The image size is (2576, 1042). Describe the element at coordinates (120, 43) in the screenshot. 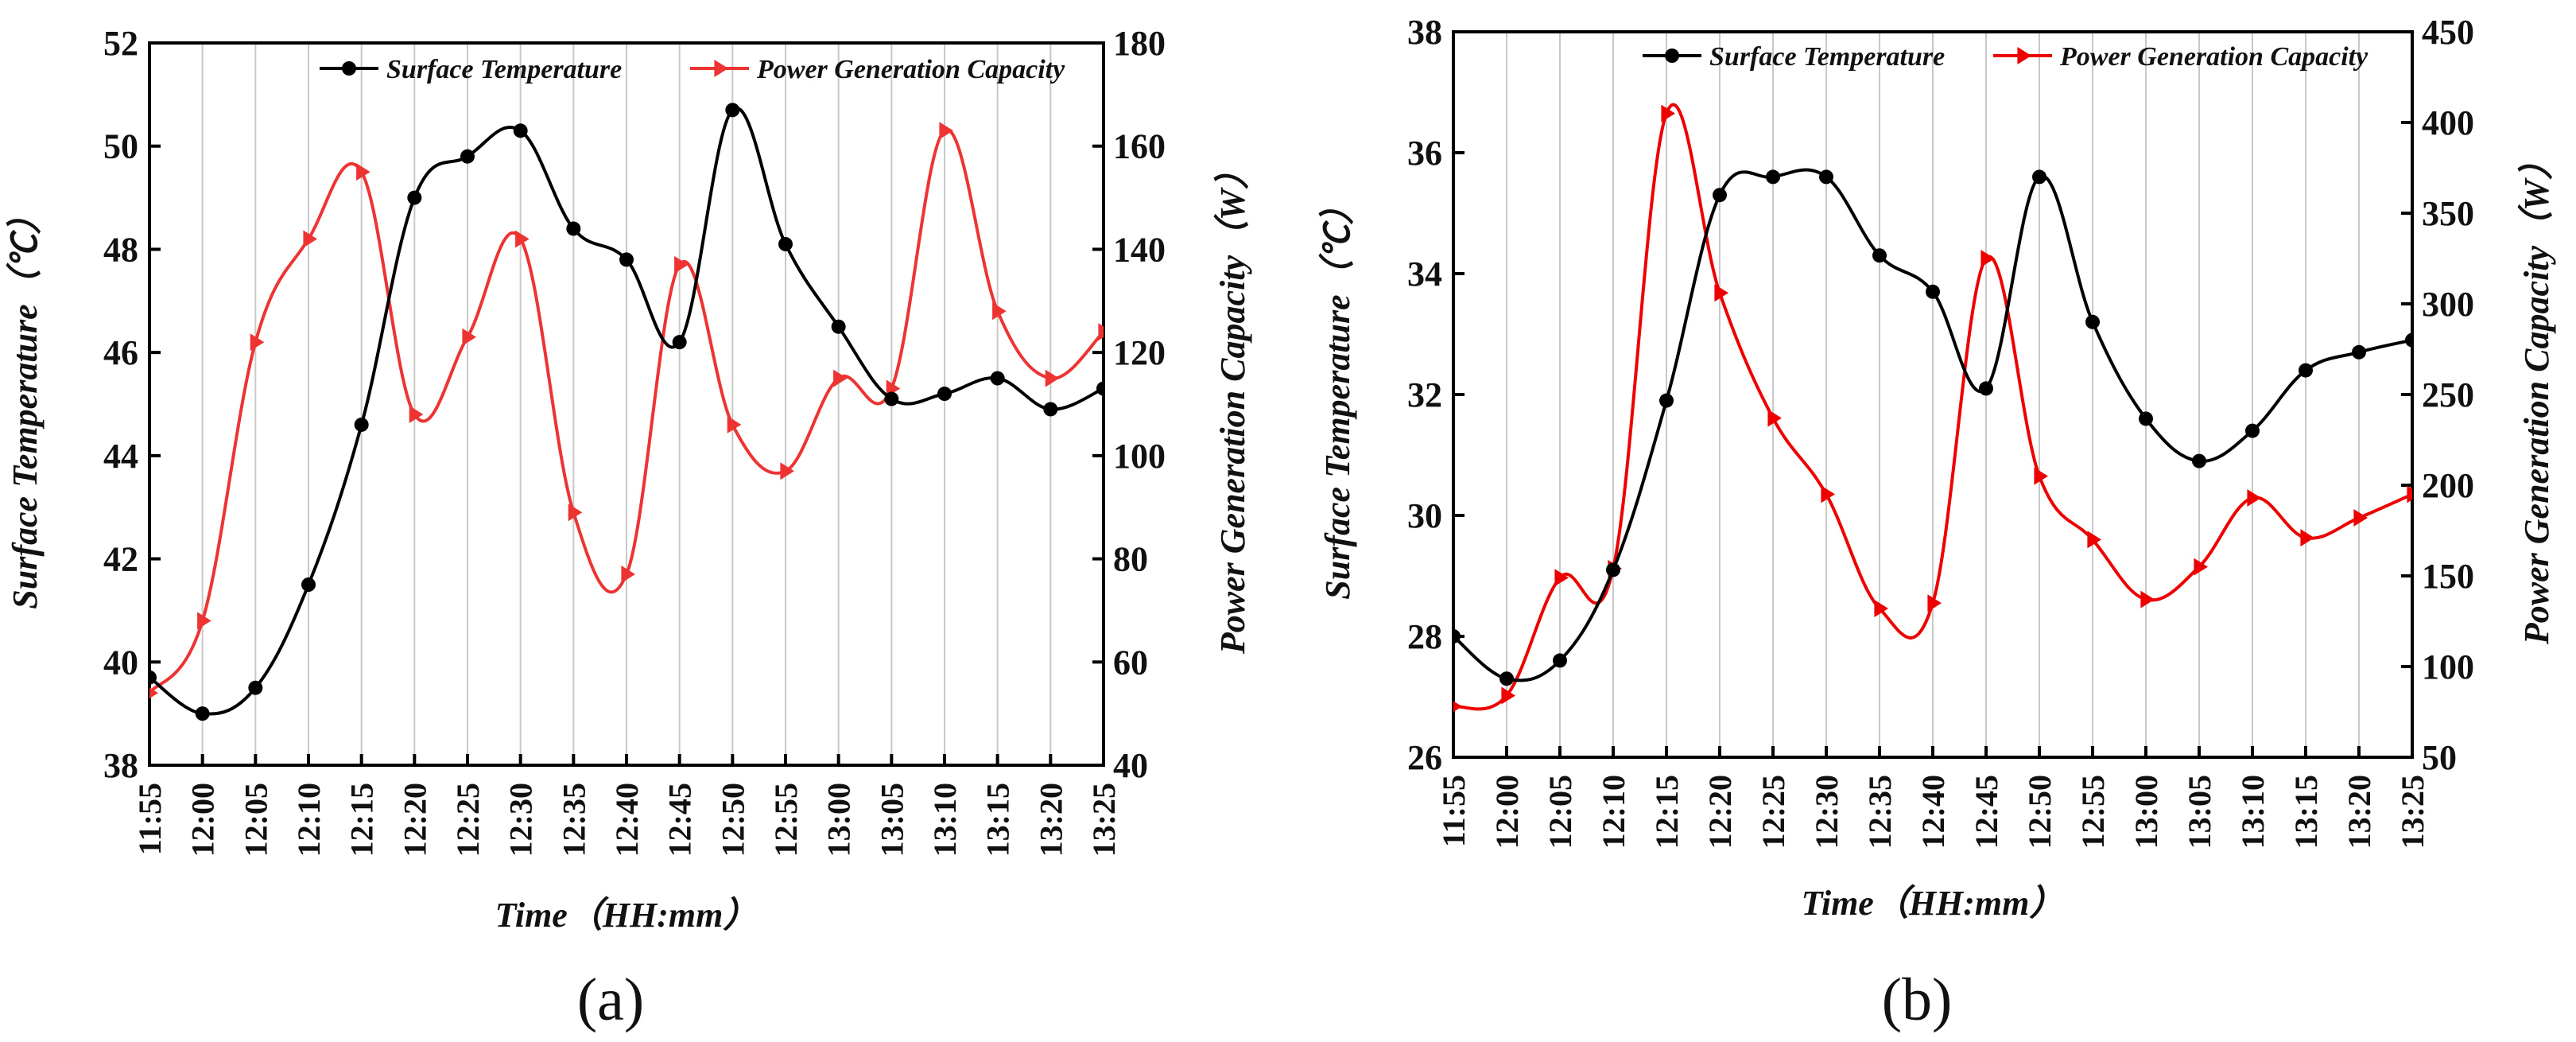

I see `y-tick-label: 52` at that location.